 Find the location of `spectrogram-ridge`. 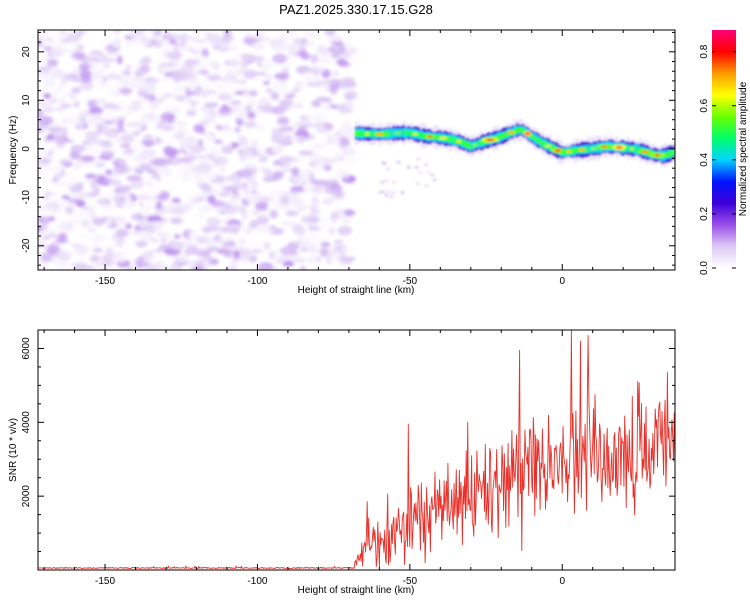

spectrogram-ridge is located at coordinates (515, 158).